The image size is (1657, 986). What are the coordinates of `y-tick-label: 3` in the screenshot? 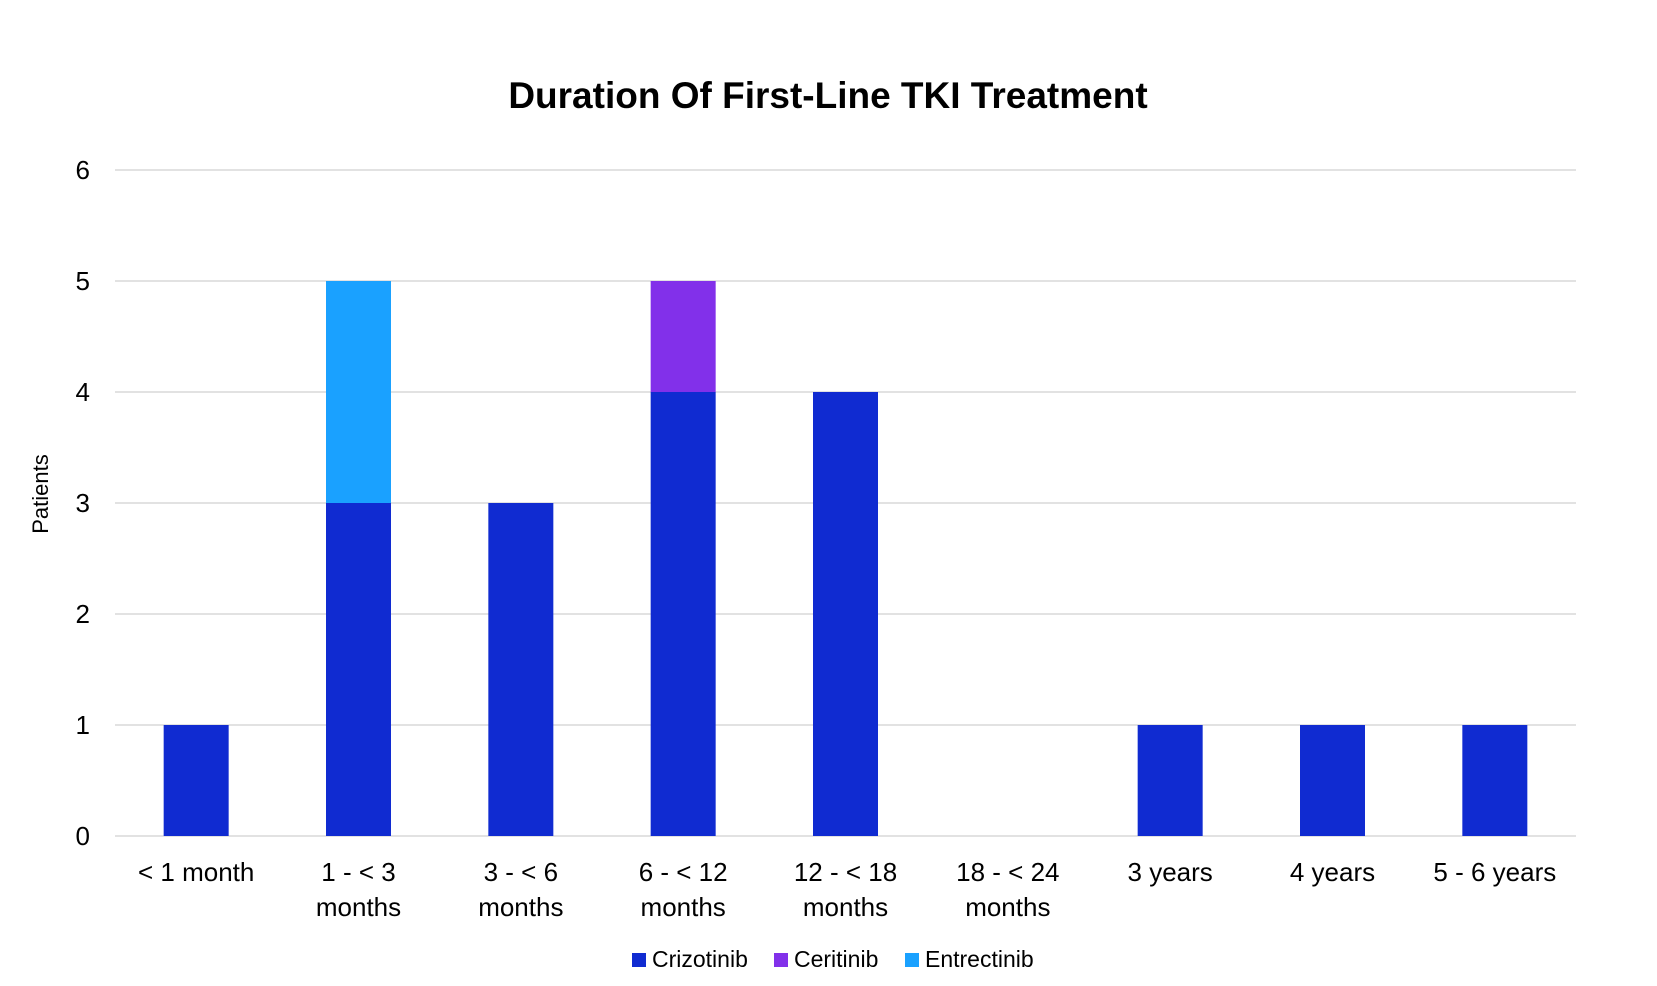 It's located at (83, 503).